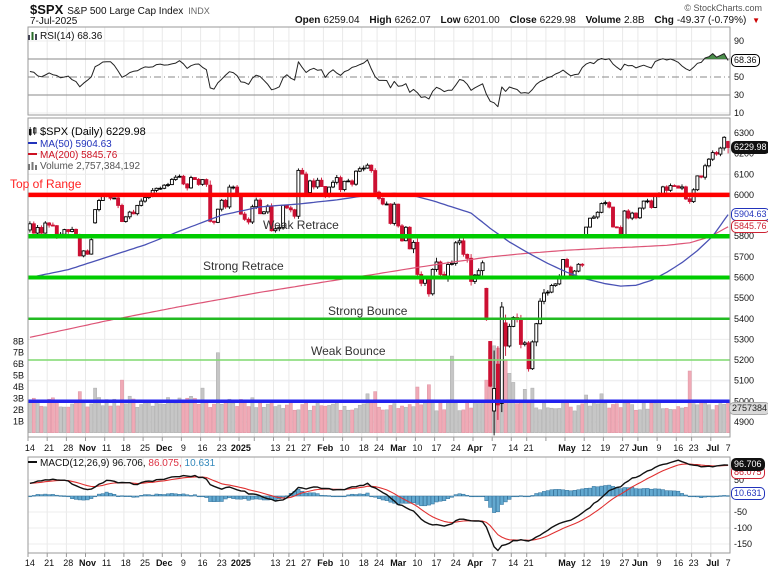 This screenshot has width=768, height=577. What do you see at coordinates (93, 132) in the screenshot?
I see `price-legend-text: $SPX (Daily) 6229.98` at bounding box center [93, 132].